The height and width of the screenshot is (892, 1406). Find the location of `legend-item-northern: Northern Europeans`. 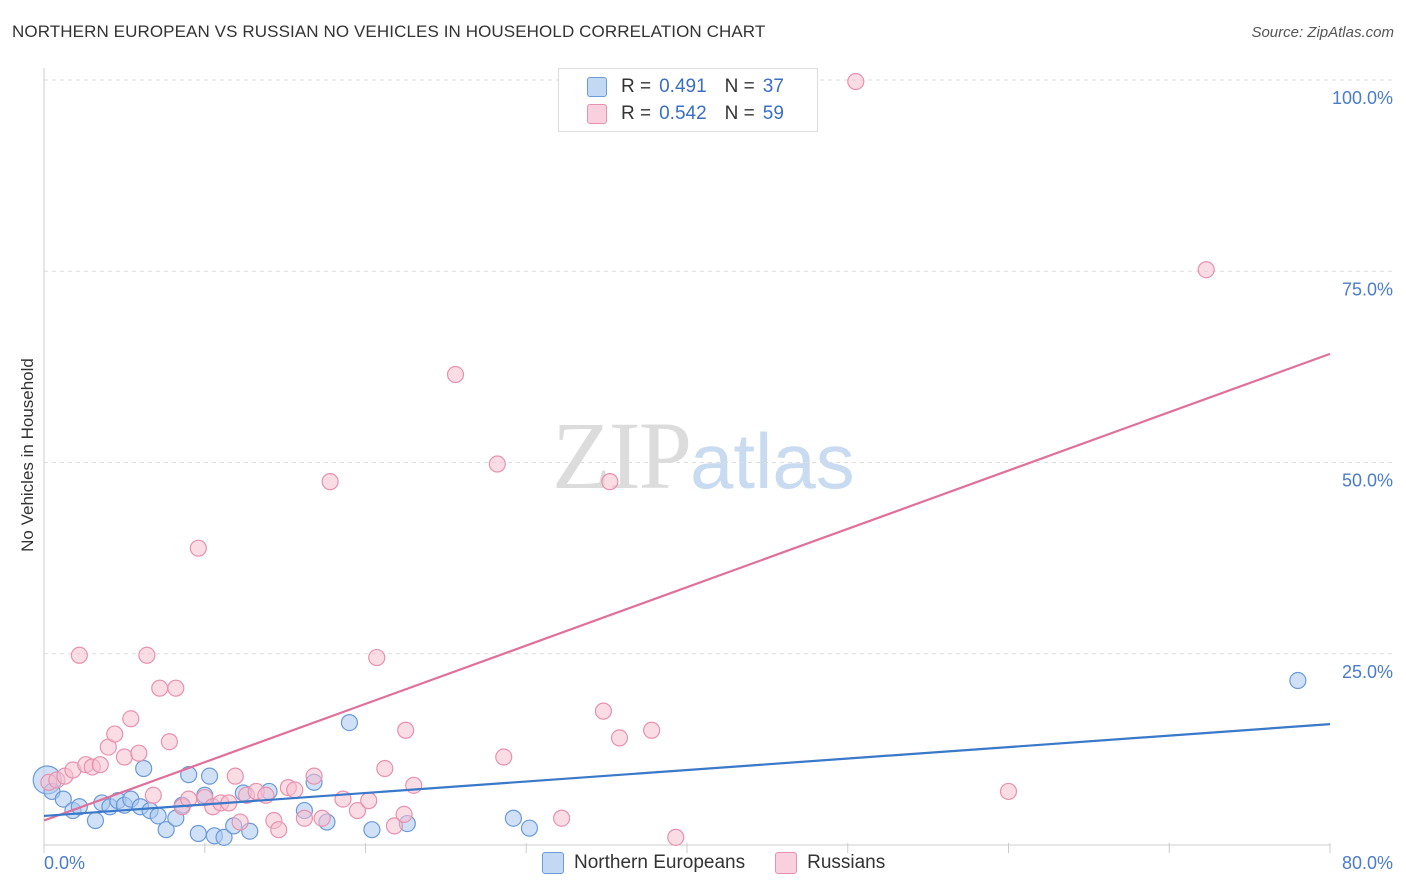

legend-item-northern: Northern Europeans is located at coordinates (643, 863).